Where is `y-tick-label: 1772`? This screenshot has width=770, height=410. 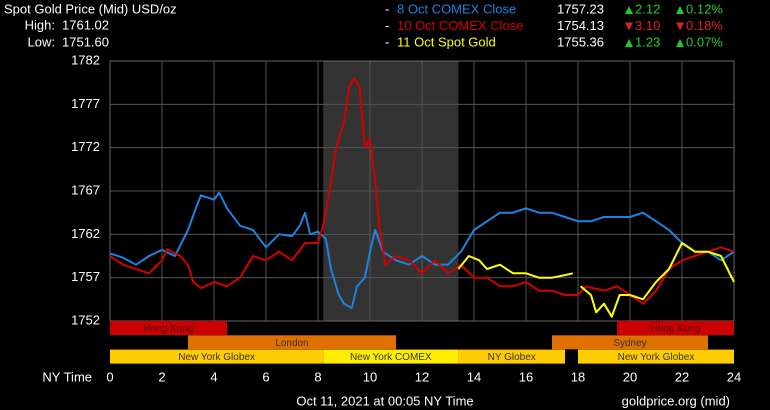
y-tick-label: 1772 is located at coordinates (85, 146).